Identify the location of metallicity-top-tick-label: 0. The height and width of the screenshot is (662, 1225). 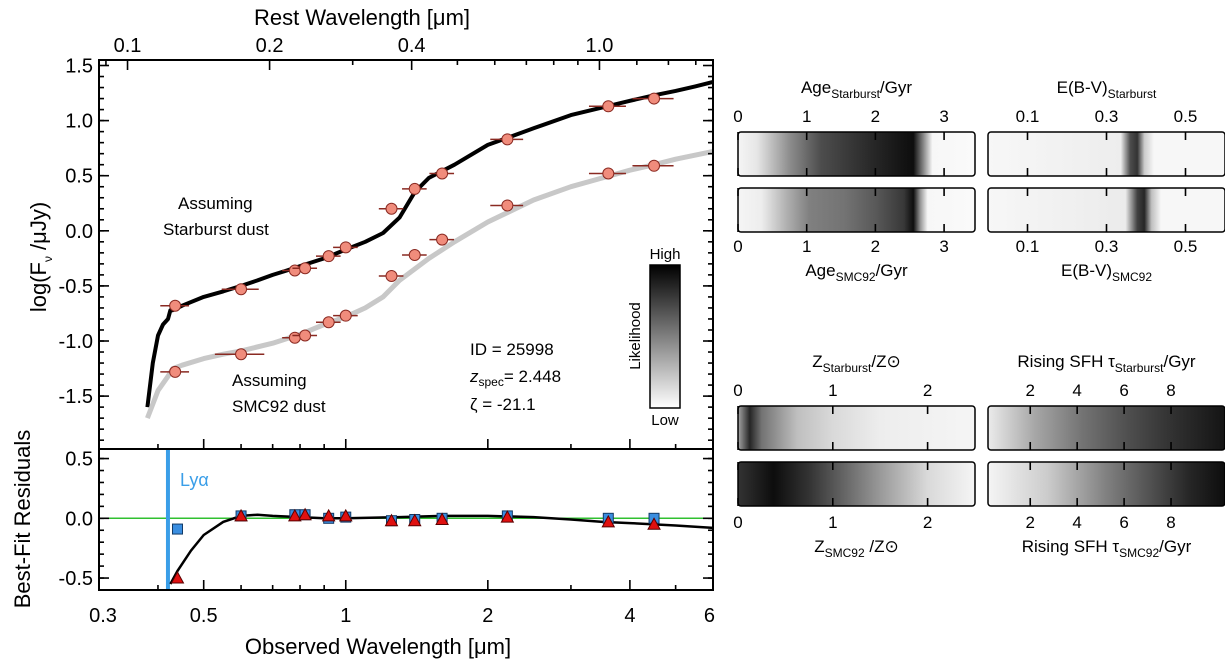
(737, 390).